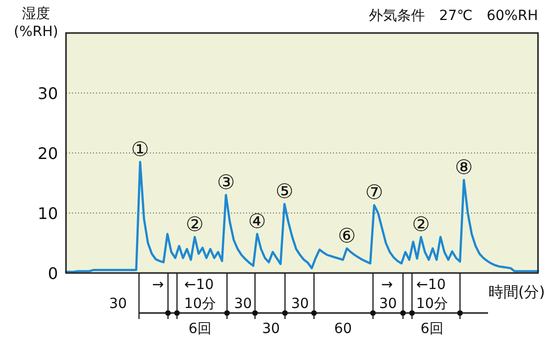 The height and width of the screenshot is (343, 550). What do you see at coordinates (48, 213) in the screenshot?
I see `y-tick-label: 10` at bounding box center [48, 213].